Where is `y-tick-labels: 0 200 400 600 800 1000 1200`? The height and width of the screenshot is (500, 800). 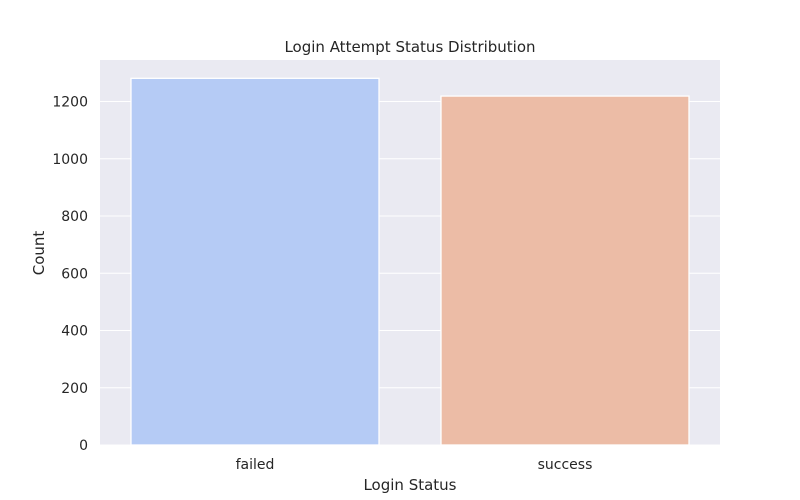
y-tick-labels: 0 200 400 600 800 1000 1200 is located at coordinates (70, 274).